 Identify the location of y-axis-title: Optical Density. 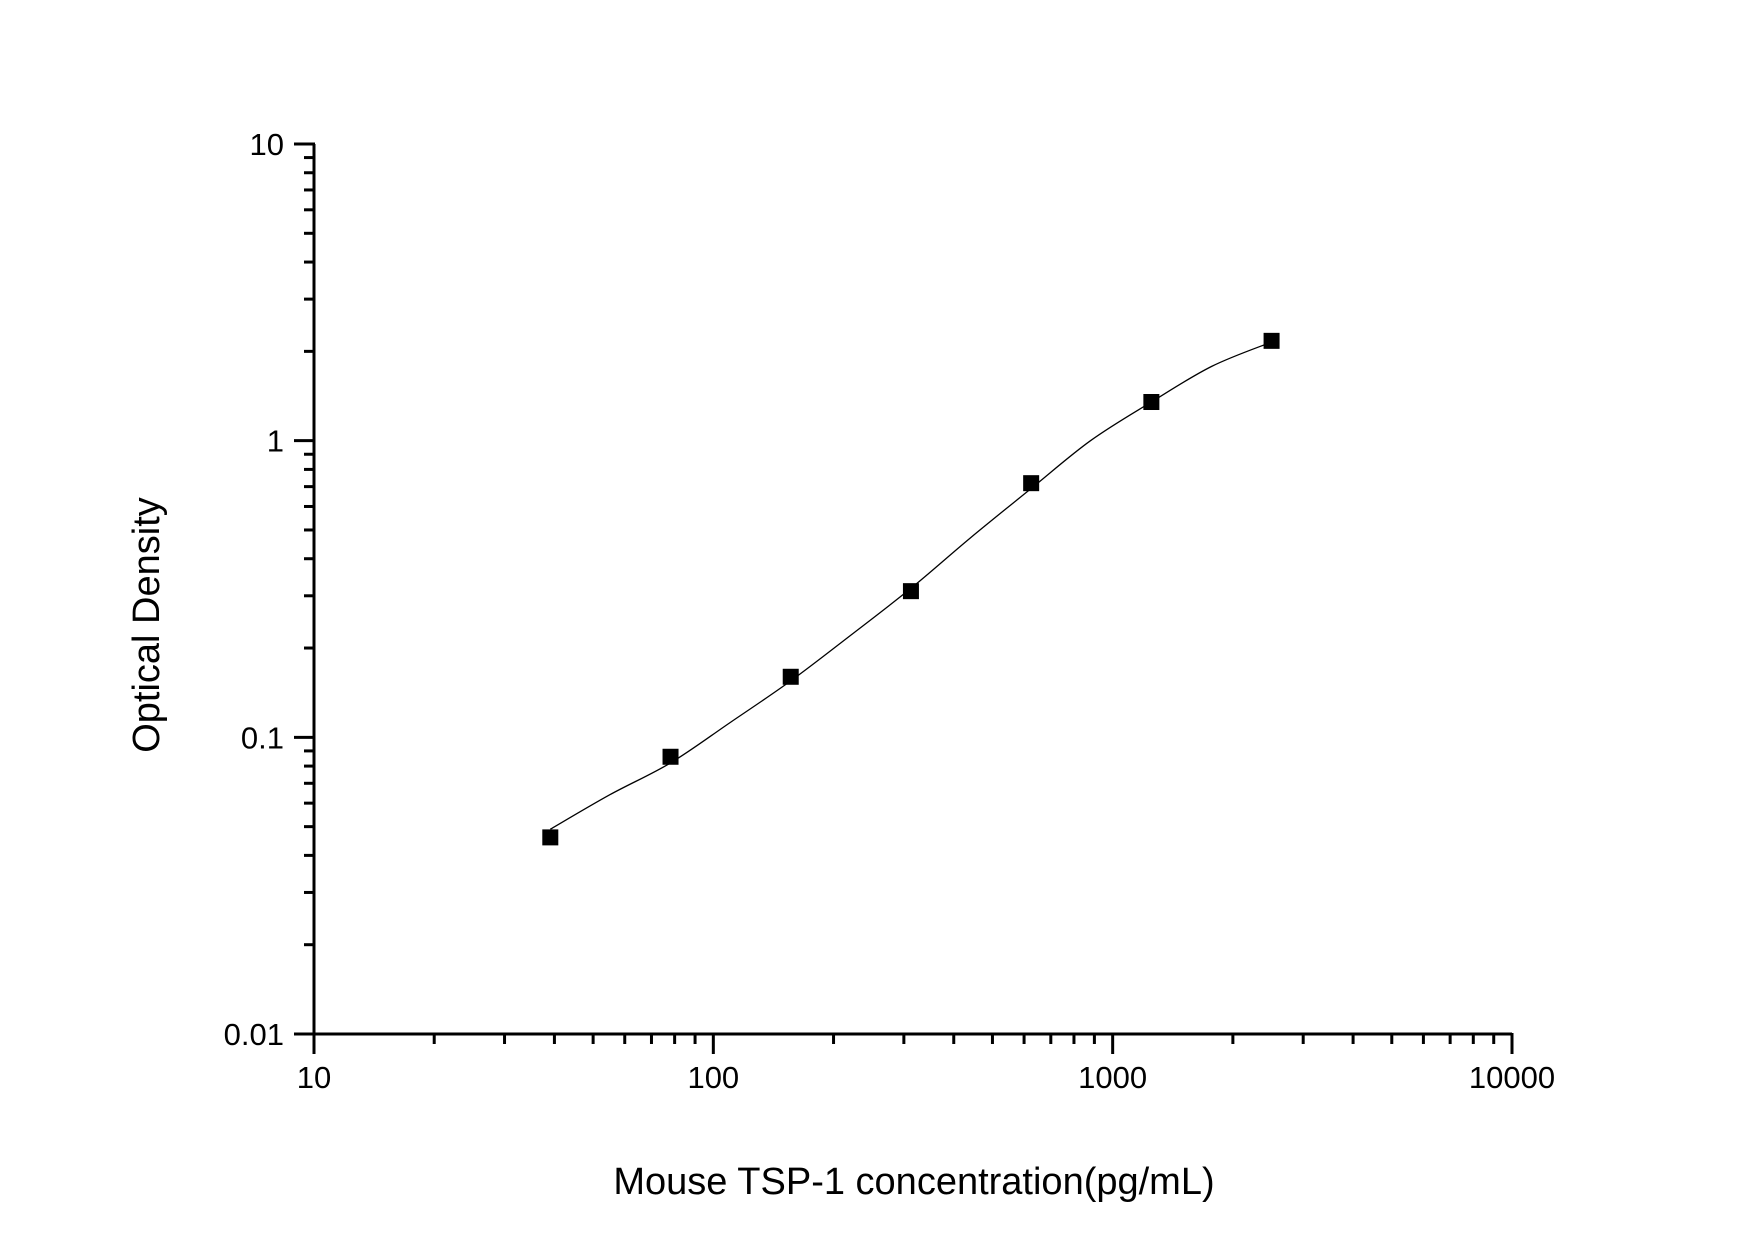
(147, 625).